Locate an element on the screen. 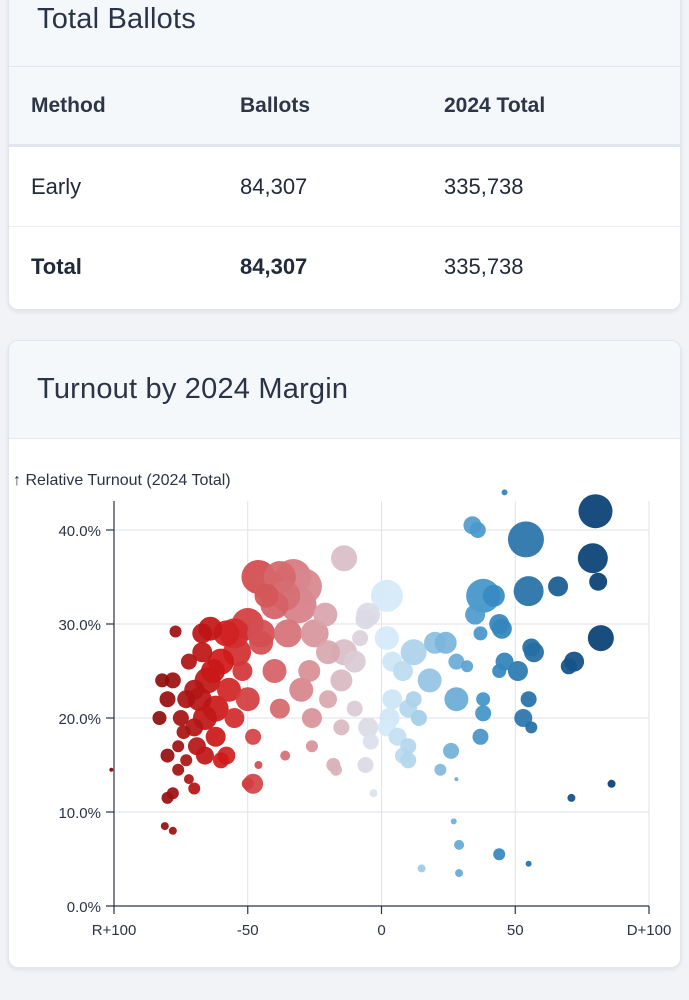 This screenshot has height=1000, width=689. ballots-card-header: Total Ballots is located at coordinates (344, 33).